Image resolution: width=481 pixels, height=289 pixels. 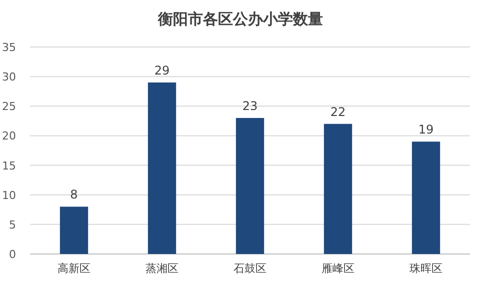 I want to click on chart-title: 衡阳市各区公办小学数量, so click(x=240, y=19).